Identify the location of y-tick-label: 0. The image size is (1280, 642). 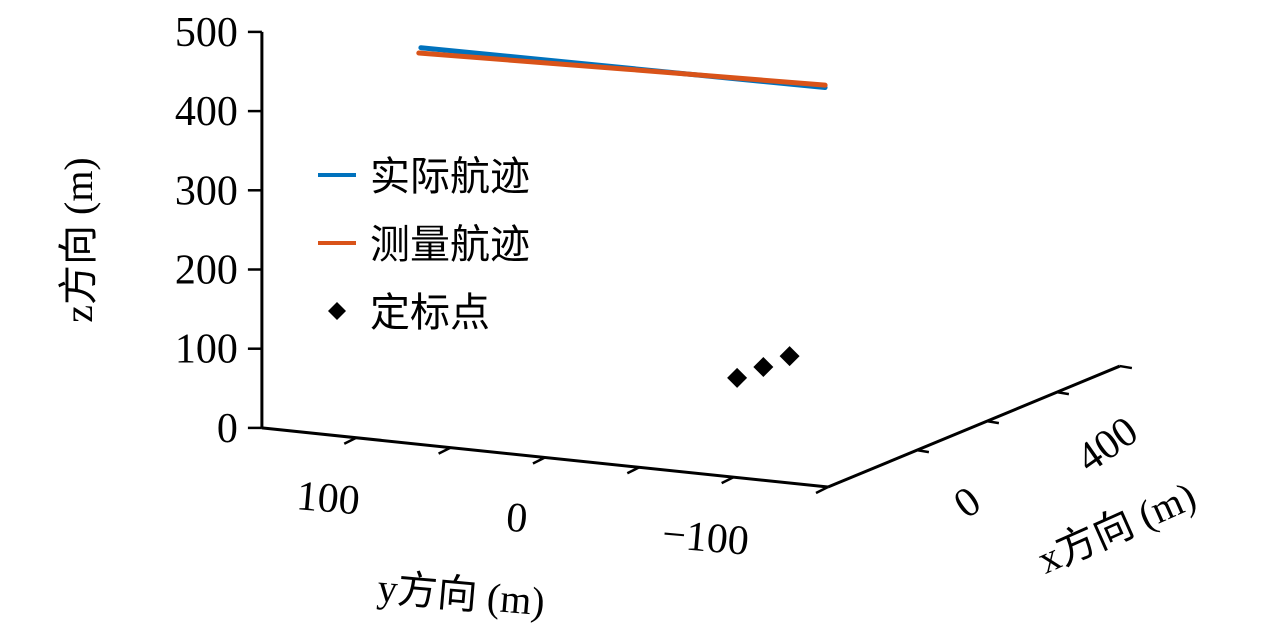
(516, 519).